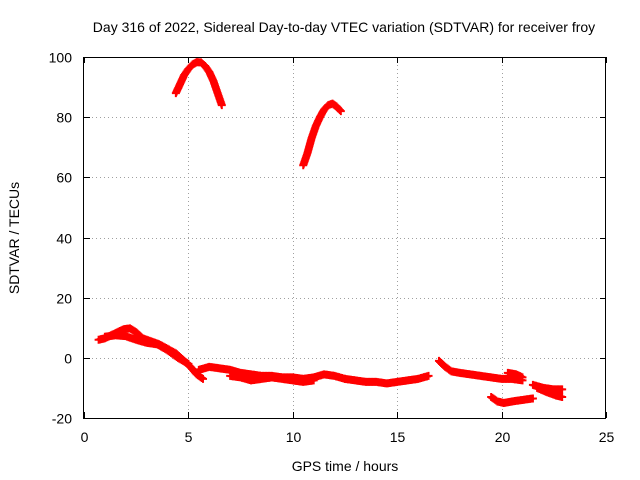 Image resolution: width=640 pixels, height=480 pixels. I want to click on y-tick-label: 40, so click(64, 239).